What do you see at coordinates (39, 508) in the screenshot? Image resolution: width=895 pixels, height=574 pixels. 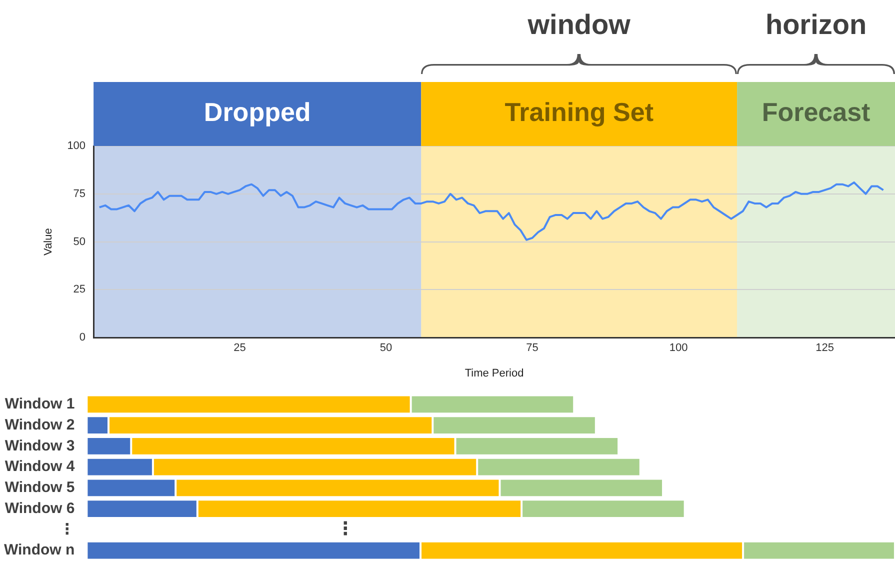 I see `y-tick-label: Window 6` at bounding box center [39, 508].